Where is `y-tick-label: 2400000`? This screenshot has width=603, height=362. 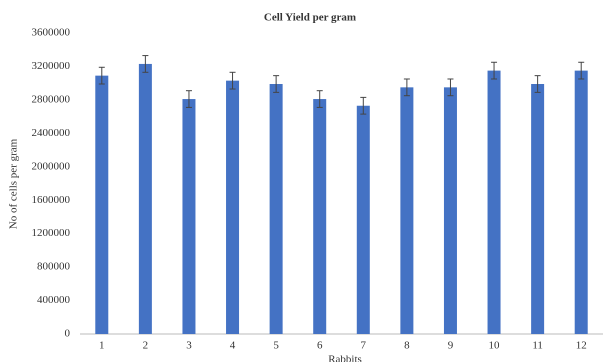 y-tick-label: 2400000 is located at coordinates (51, 133).